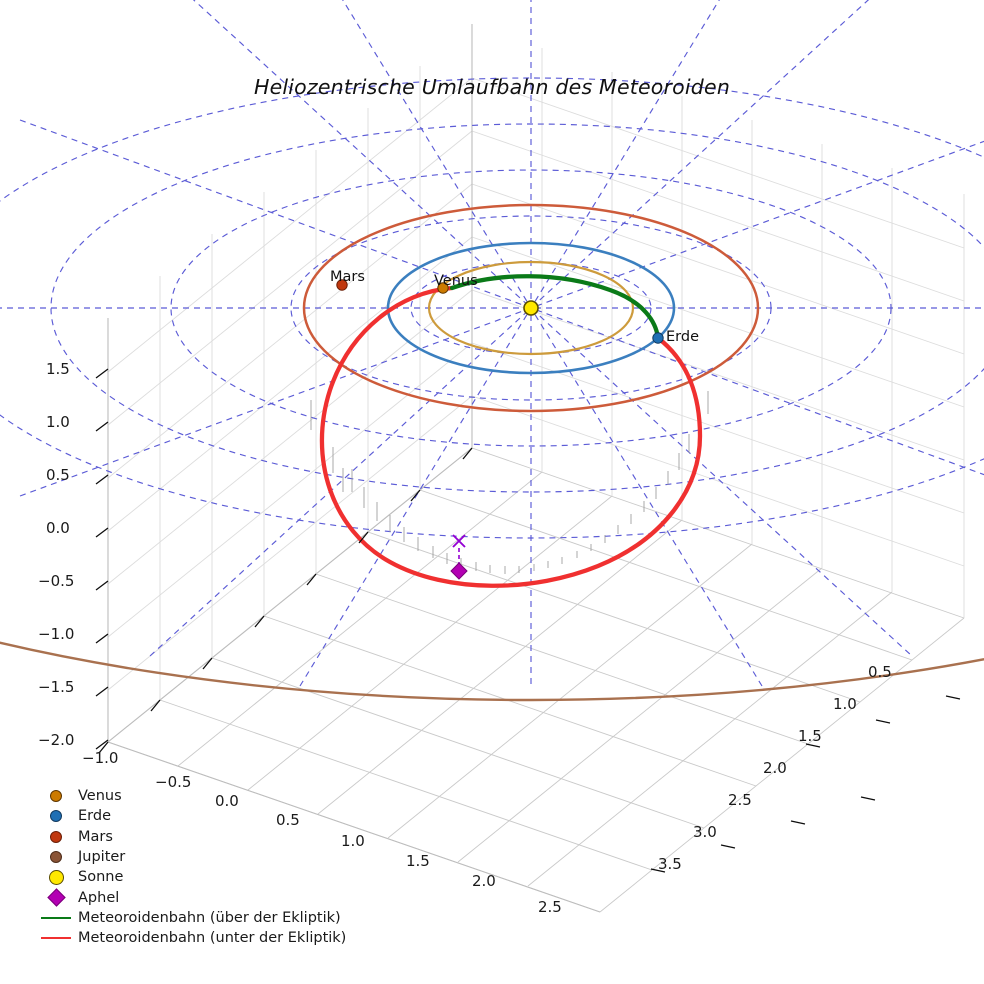  I want to click on y-tick-3: 2.0, so click(775, 768).